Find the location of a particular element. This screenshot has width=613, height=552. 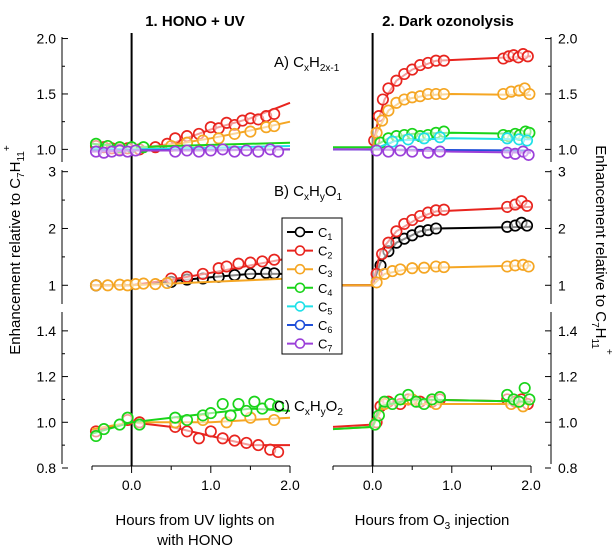

y-label-left: Enhancement relative to C7H11+ is located at coordinates (14, 250).